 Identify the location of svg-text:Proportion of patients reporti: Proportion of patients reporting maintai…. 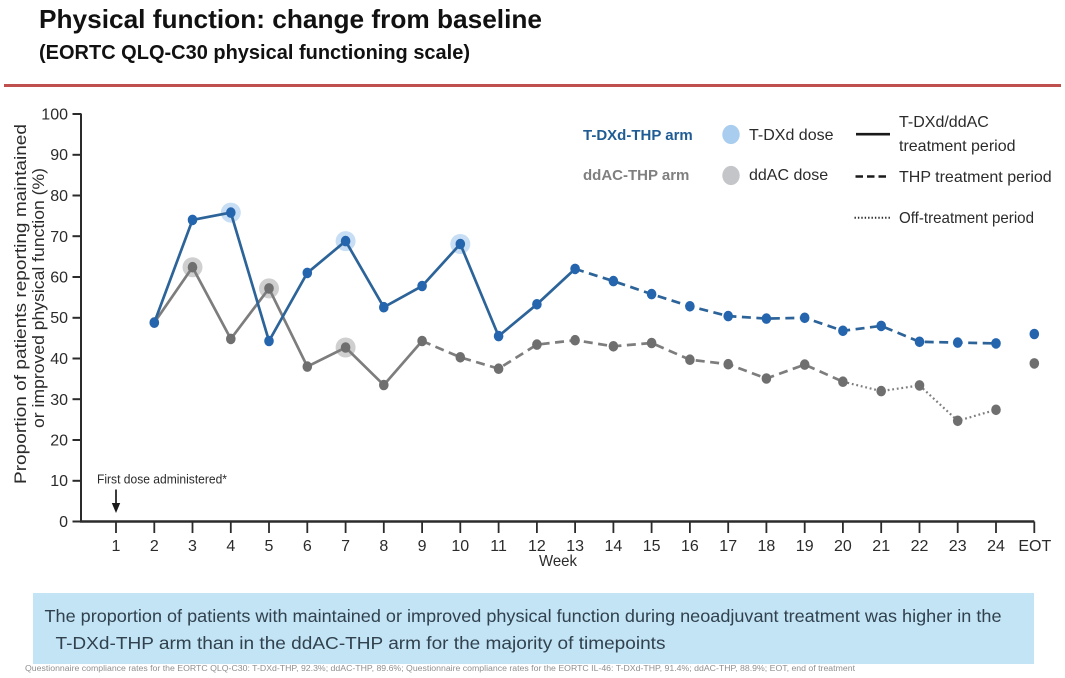
(21, 304).